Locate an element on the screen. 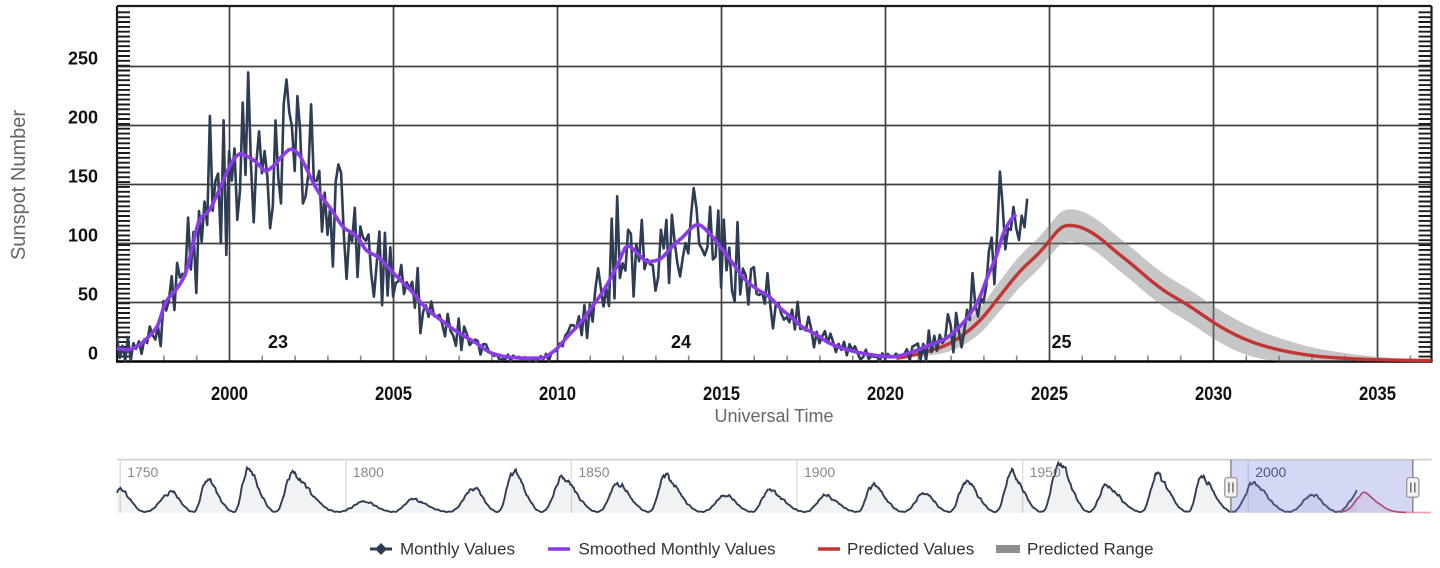  svg-text: 2030 is located at coordinates (1213, 394).